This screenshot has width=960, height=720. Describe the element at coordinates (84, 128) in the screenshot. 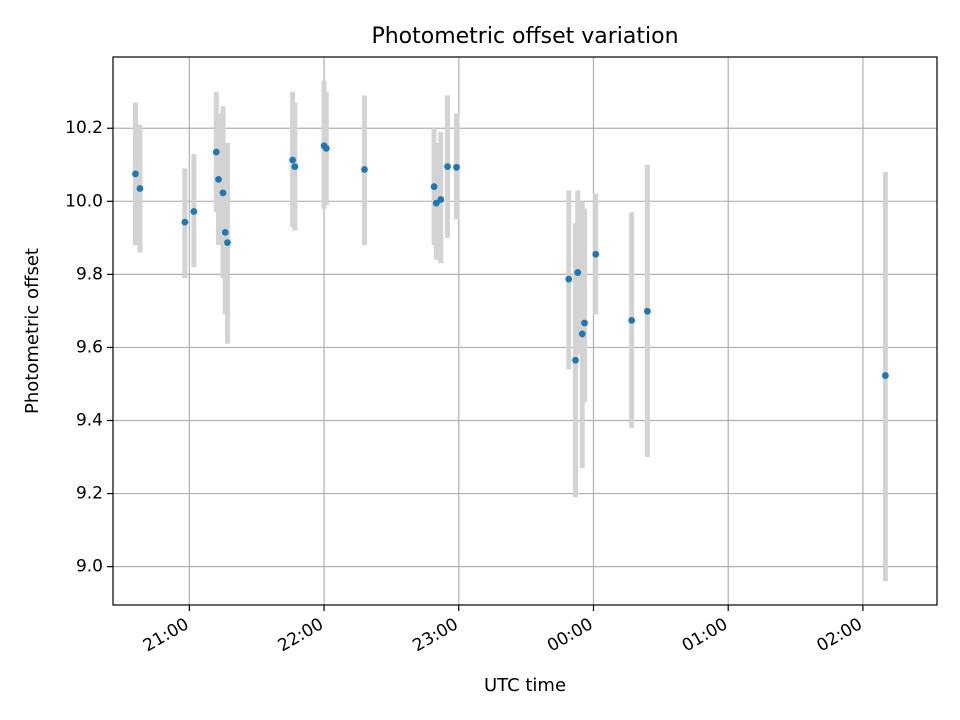

I see `y-tick-label: 10.2` at that location.